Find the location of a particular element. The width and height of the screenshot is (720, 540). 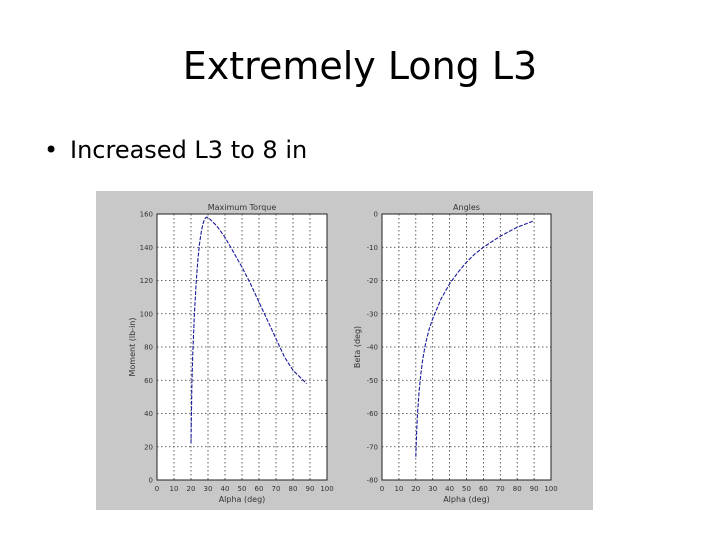

torque-ytick-label: 0 is located at coordinates (151, 481).